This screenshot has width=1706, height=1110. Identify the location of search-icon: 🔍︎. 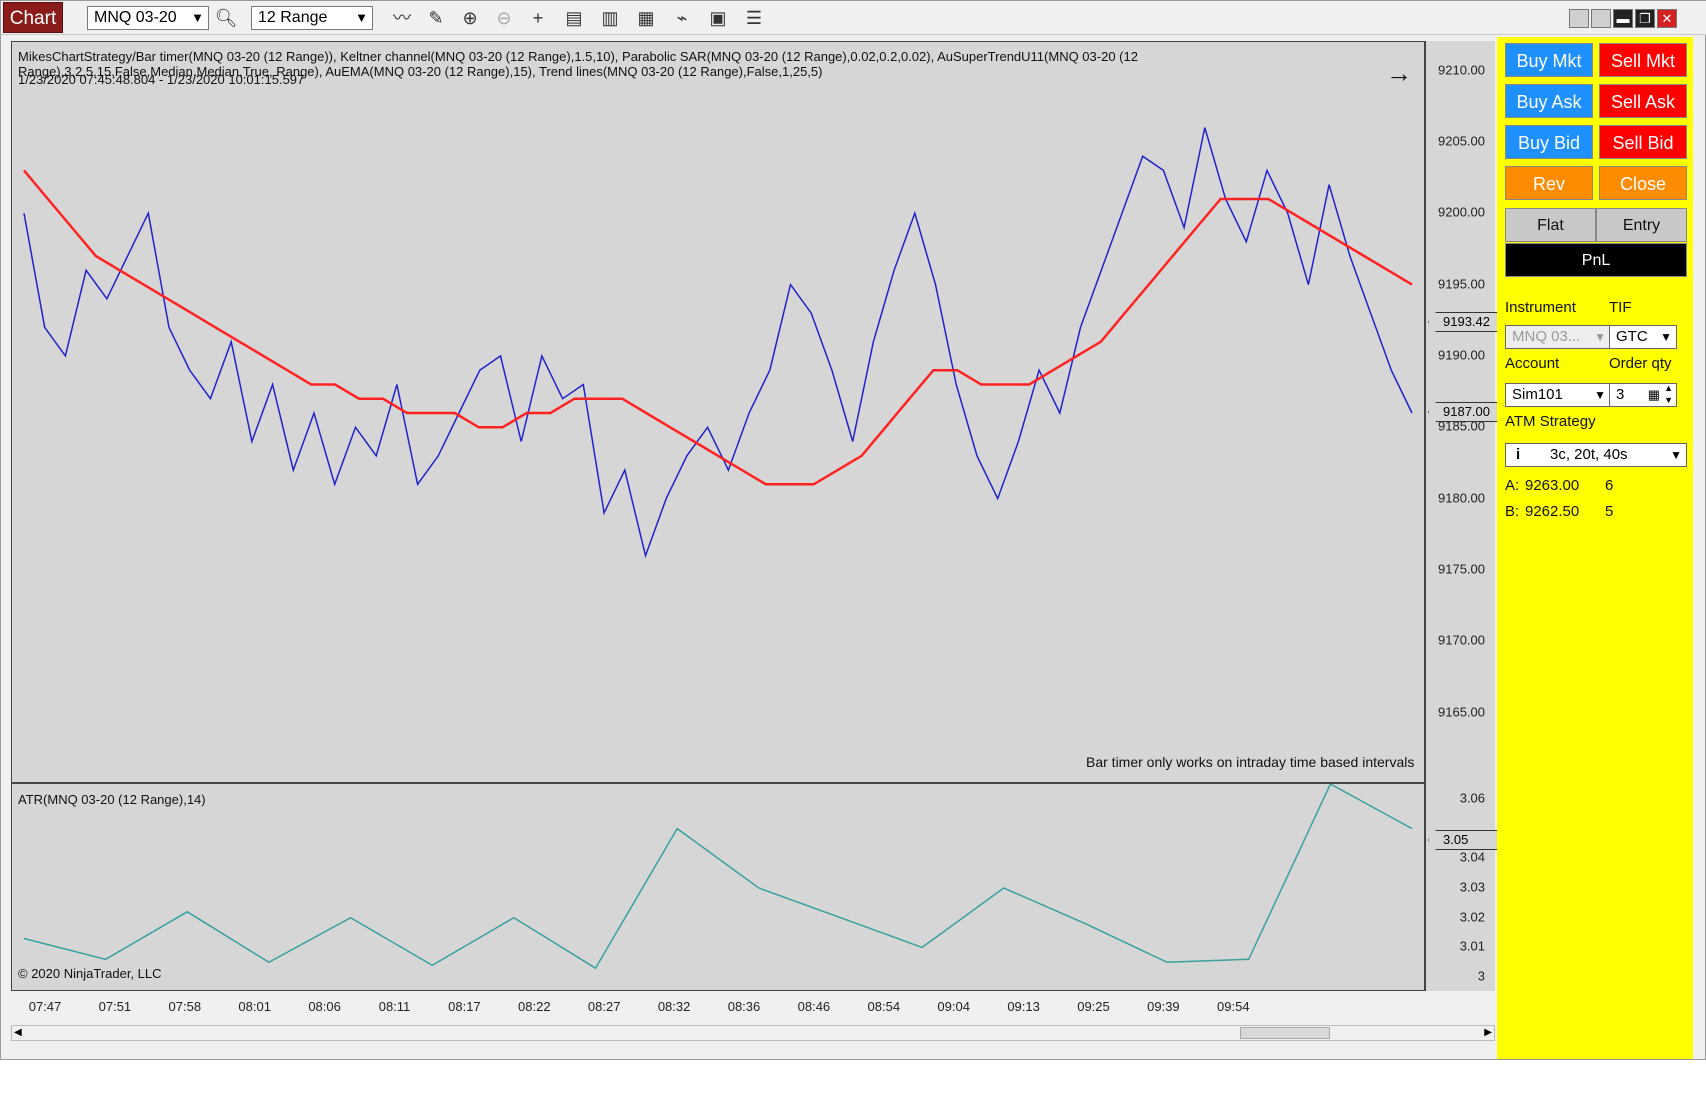
(226, 18).